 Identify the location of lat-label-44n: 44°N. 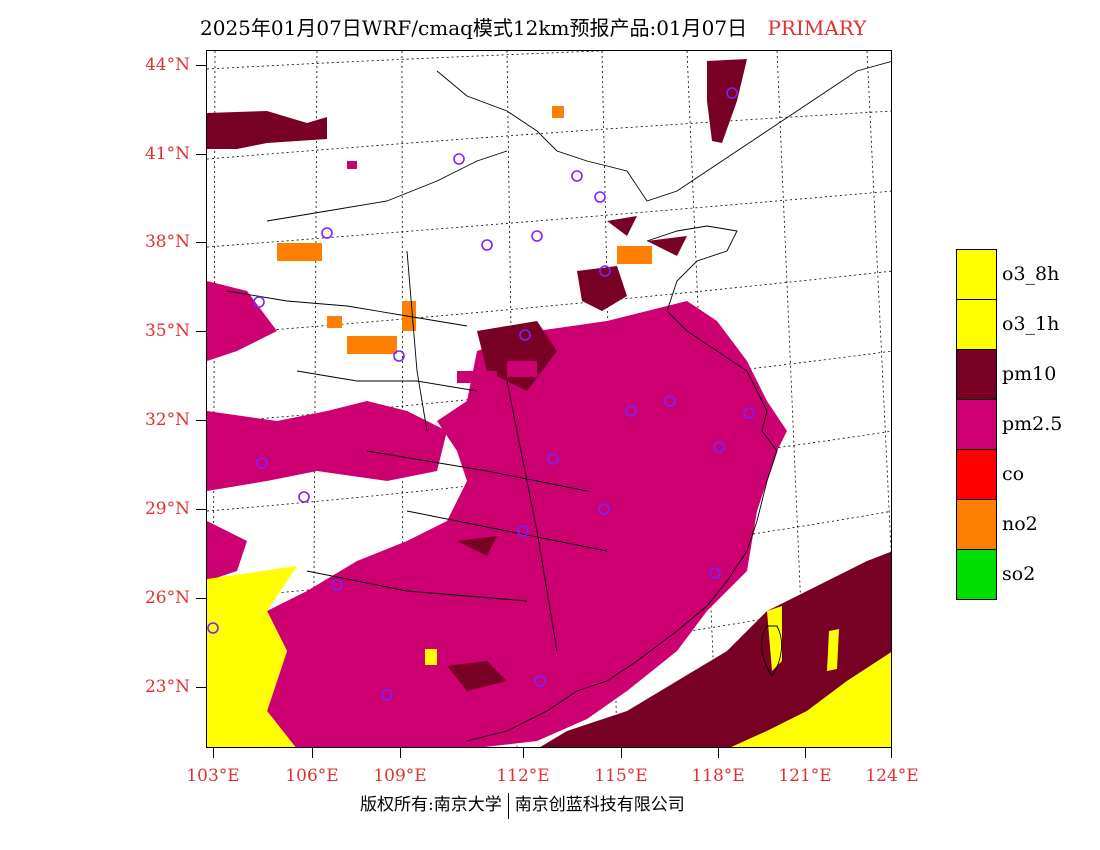
(167, 65).